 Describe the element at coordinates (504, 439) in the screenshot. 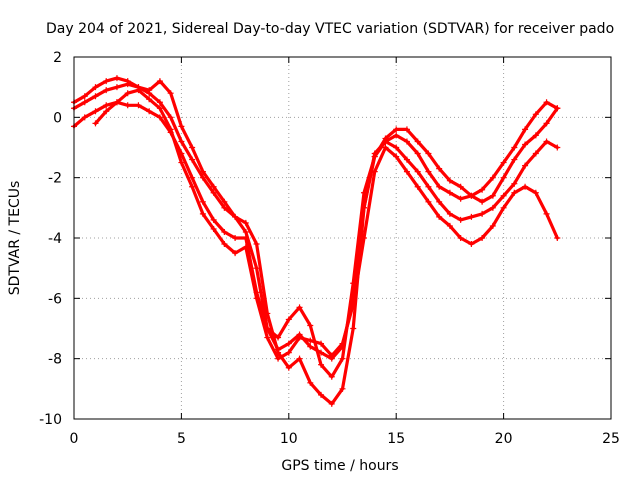

I see `x-tick-label: 20` at that location.